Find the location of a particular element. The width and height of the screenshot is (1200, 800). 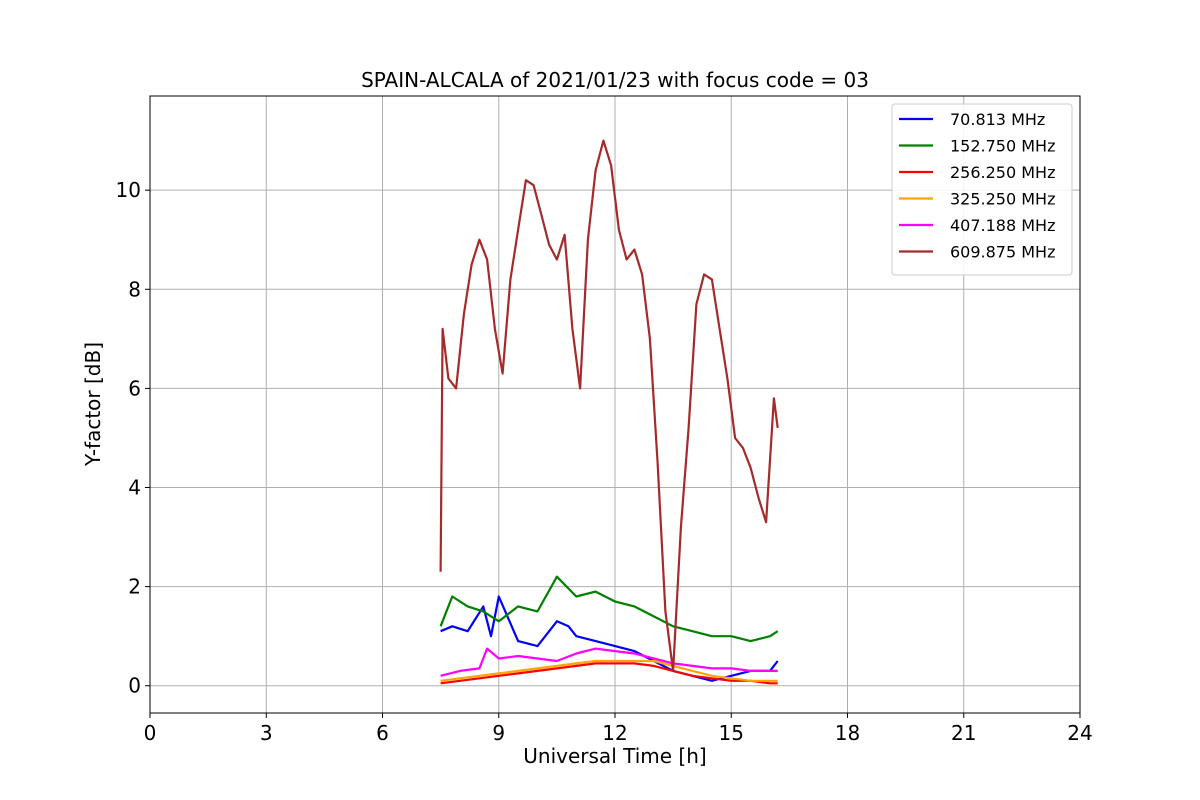

y-axis-label: Y-factor [dB] is located at coordinates (93, 404).